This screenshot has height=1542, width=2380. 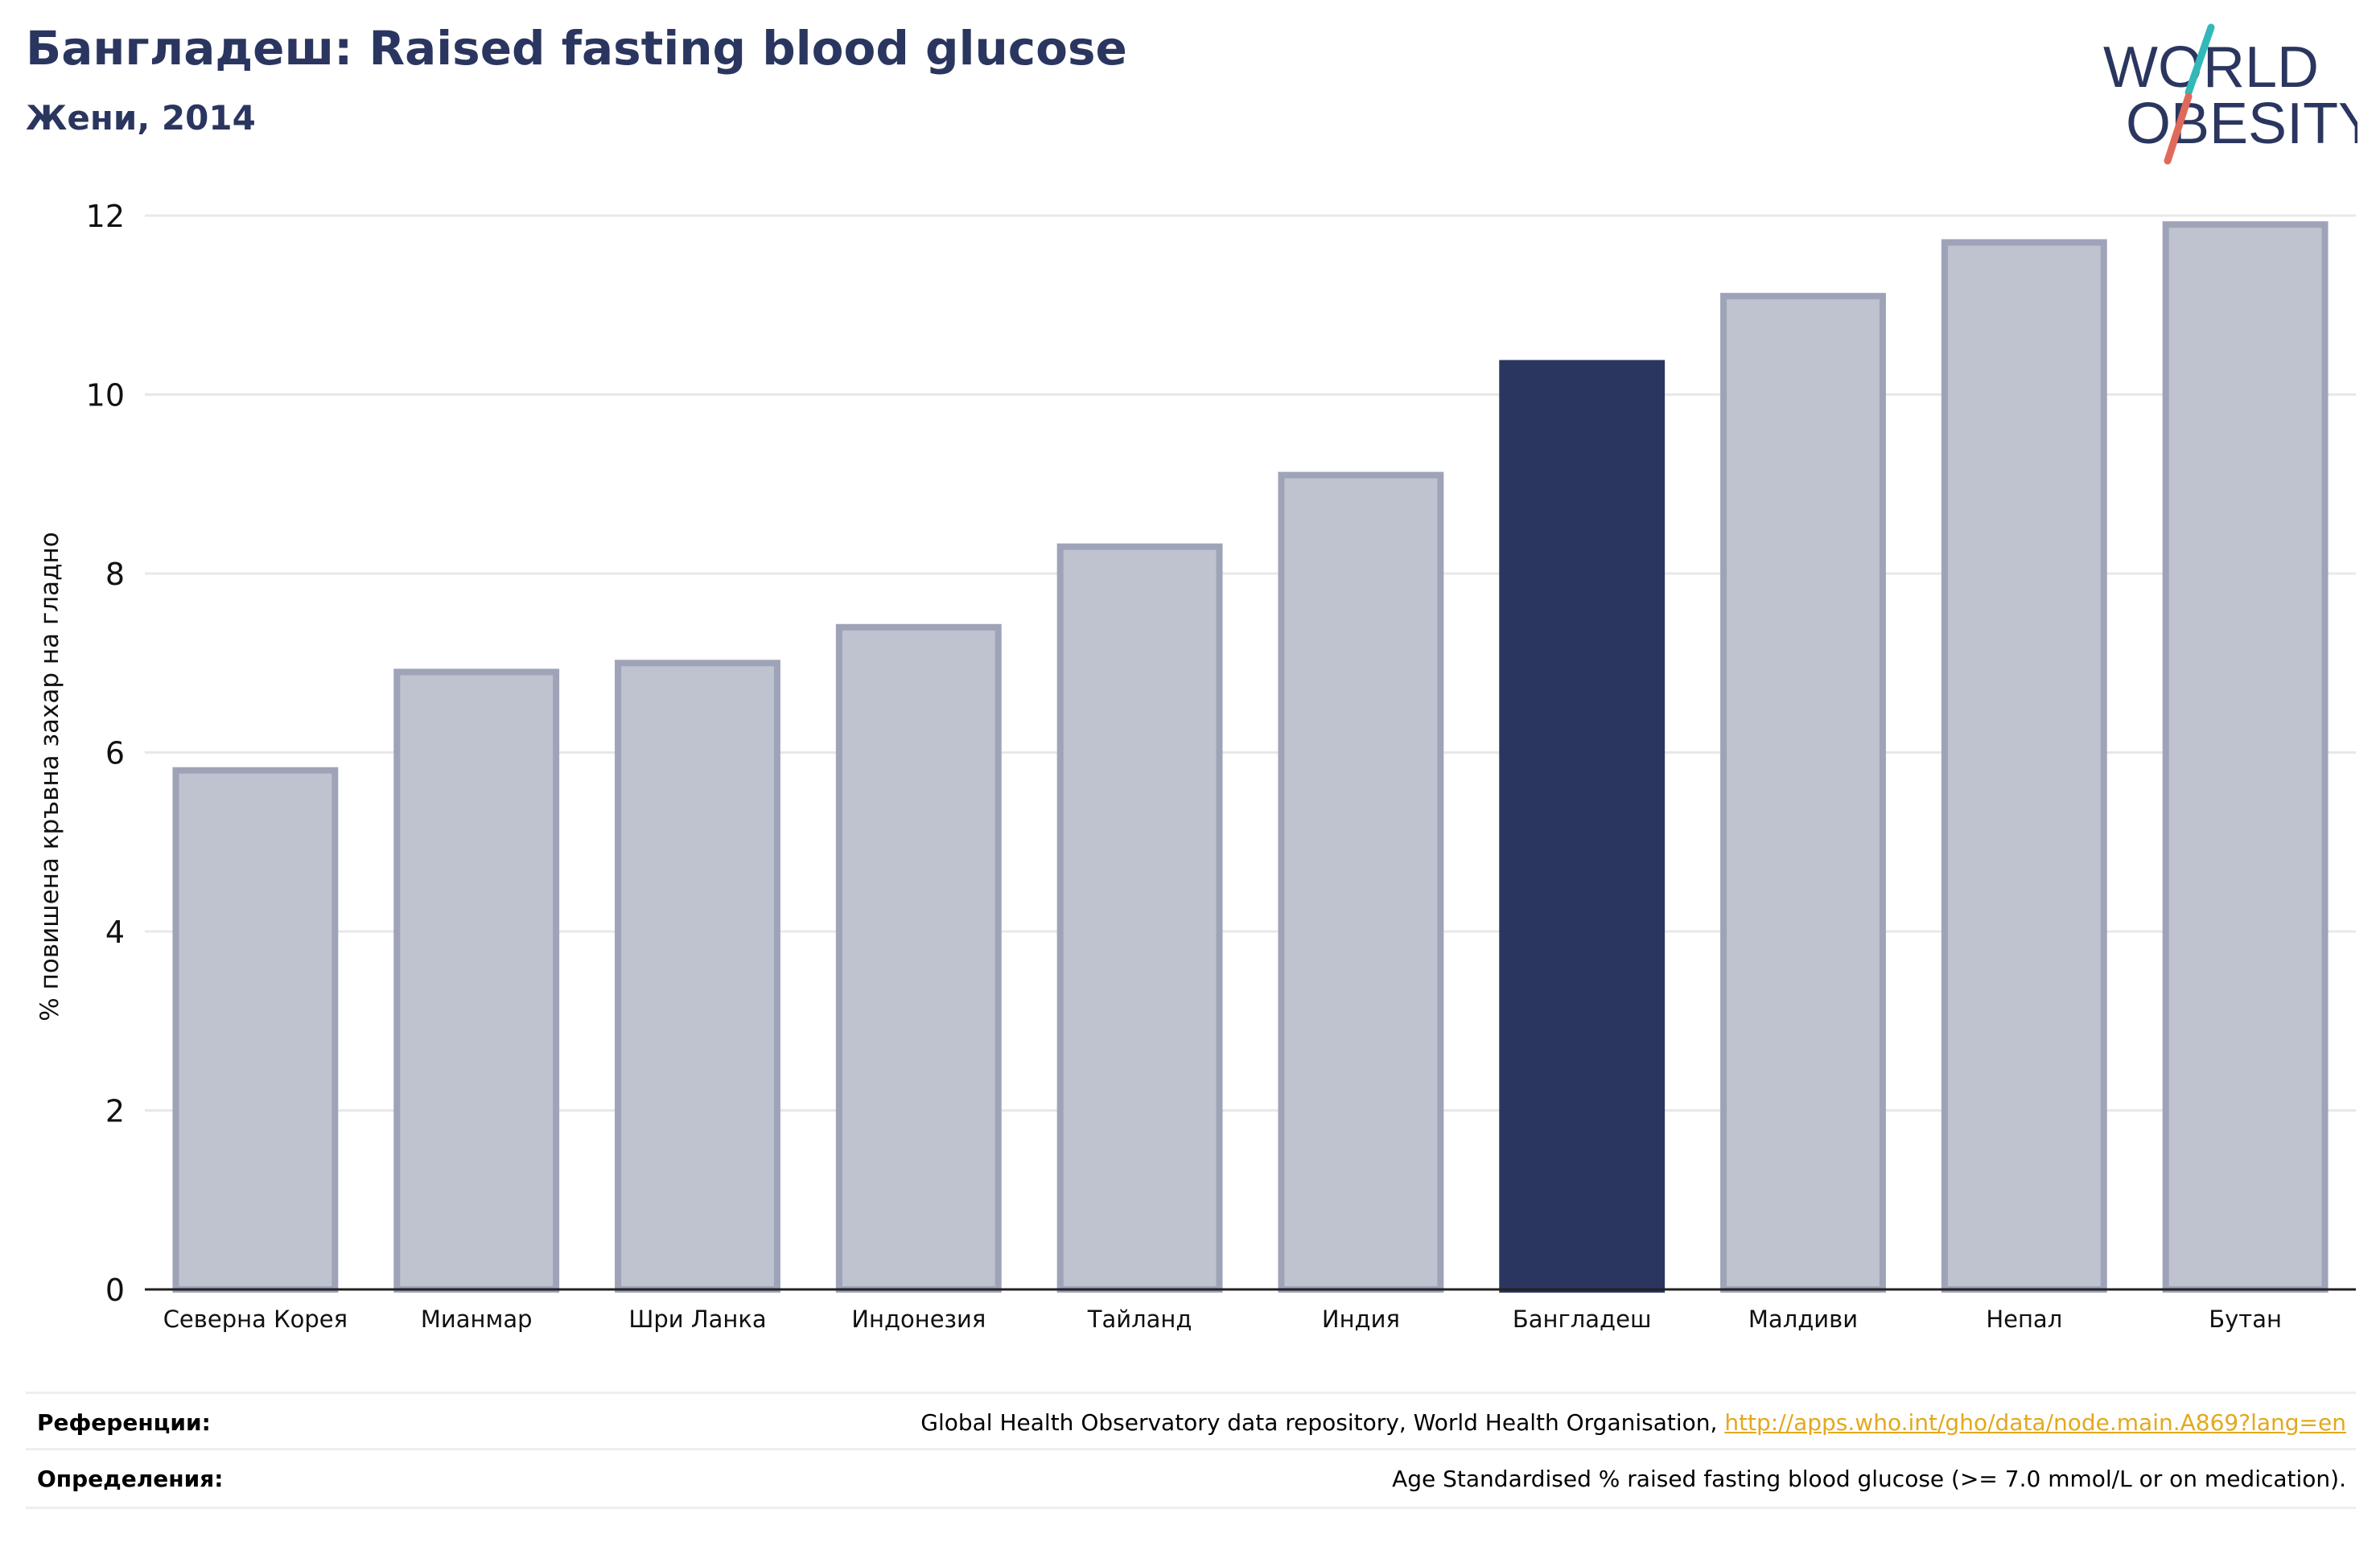 I want to click on logo-text-obesity: OBESITY, so click(x=2241, y=124).